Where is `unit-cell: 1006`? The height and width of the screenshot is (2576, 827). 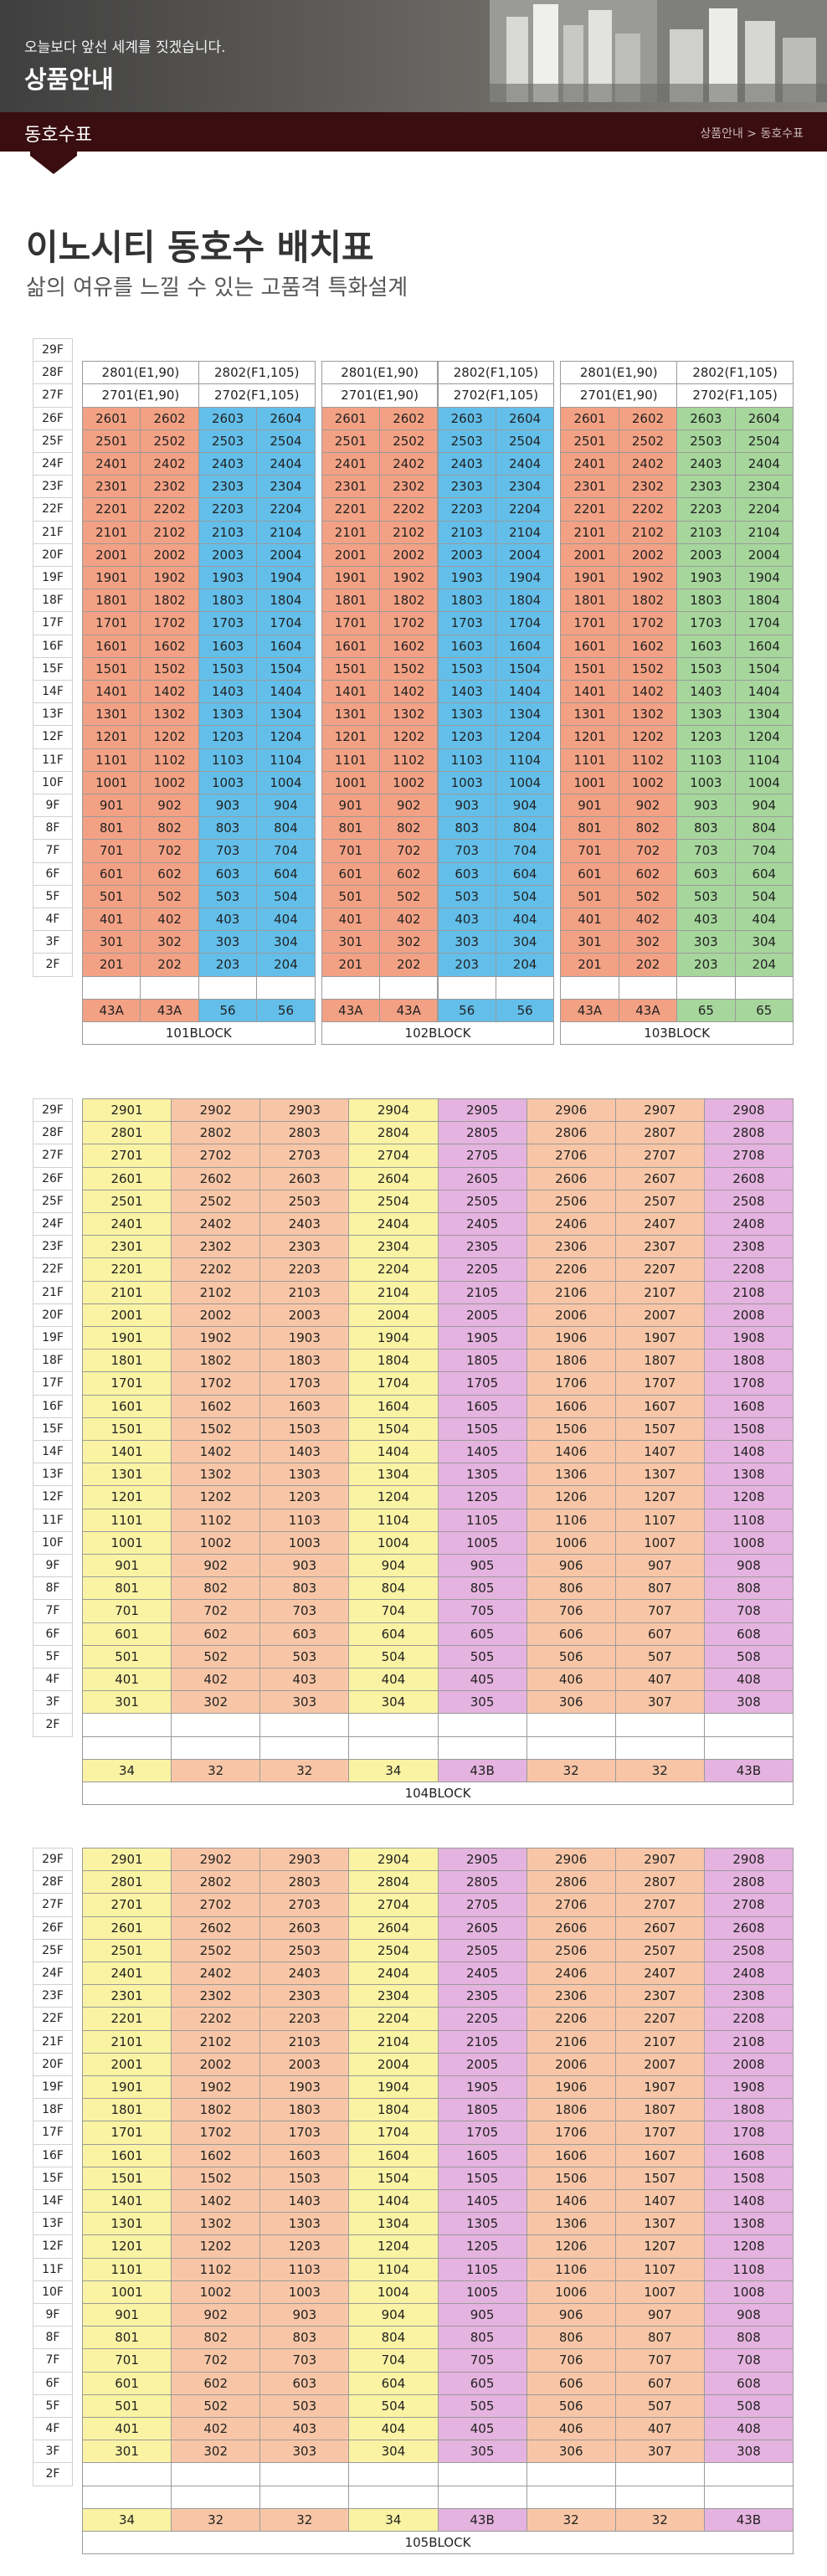
unit-cell: 1006 is located at coordinates (571, 2292).